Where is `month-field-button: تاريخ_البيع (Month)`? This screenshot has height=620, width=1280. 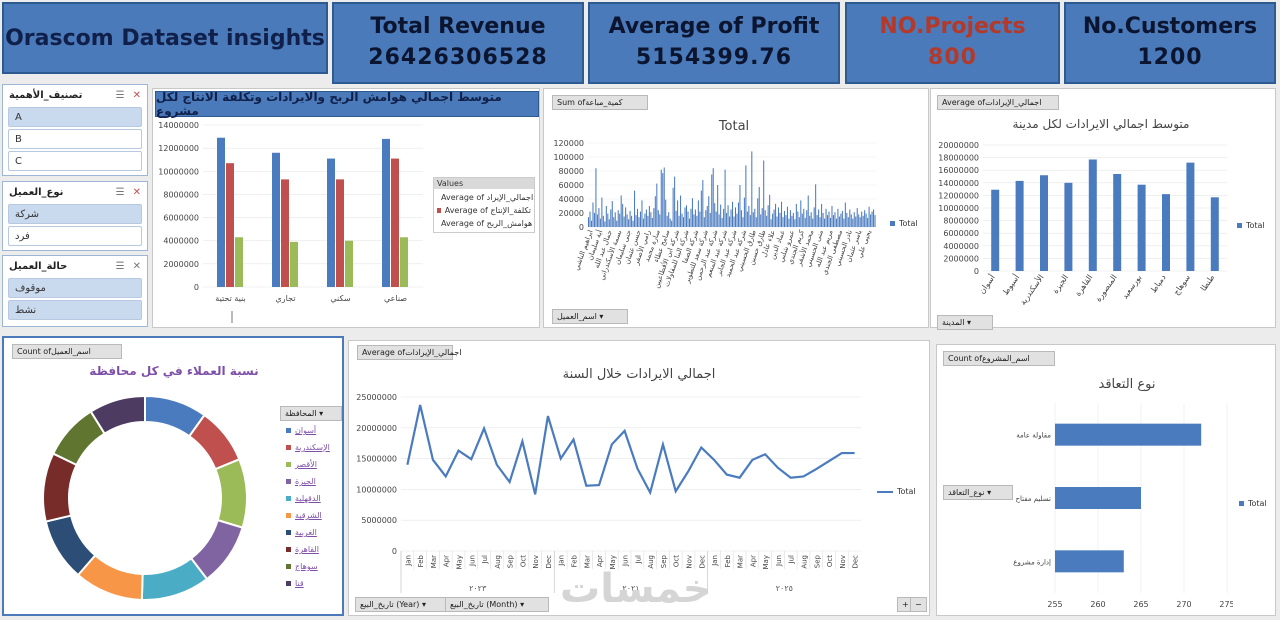 month-field-button: تاريخ_البيع (Month) is located at coordinates (497, 604).